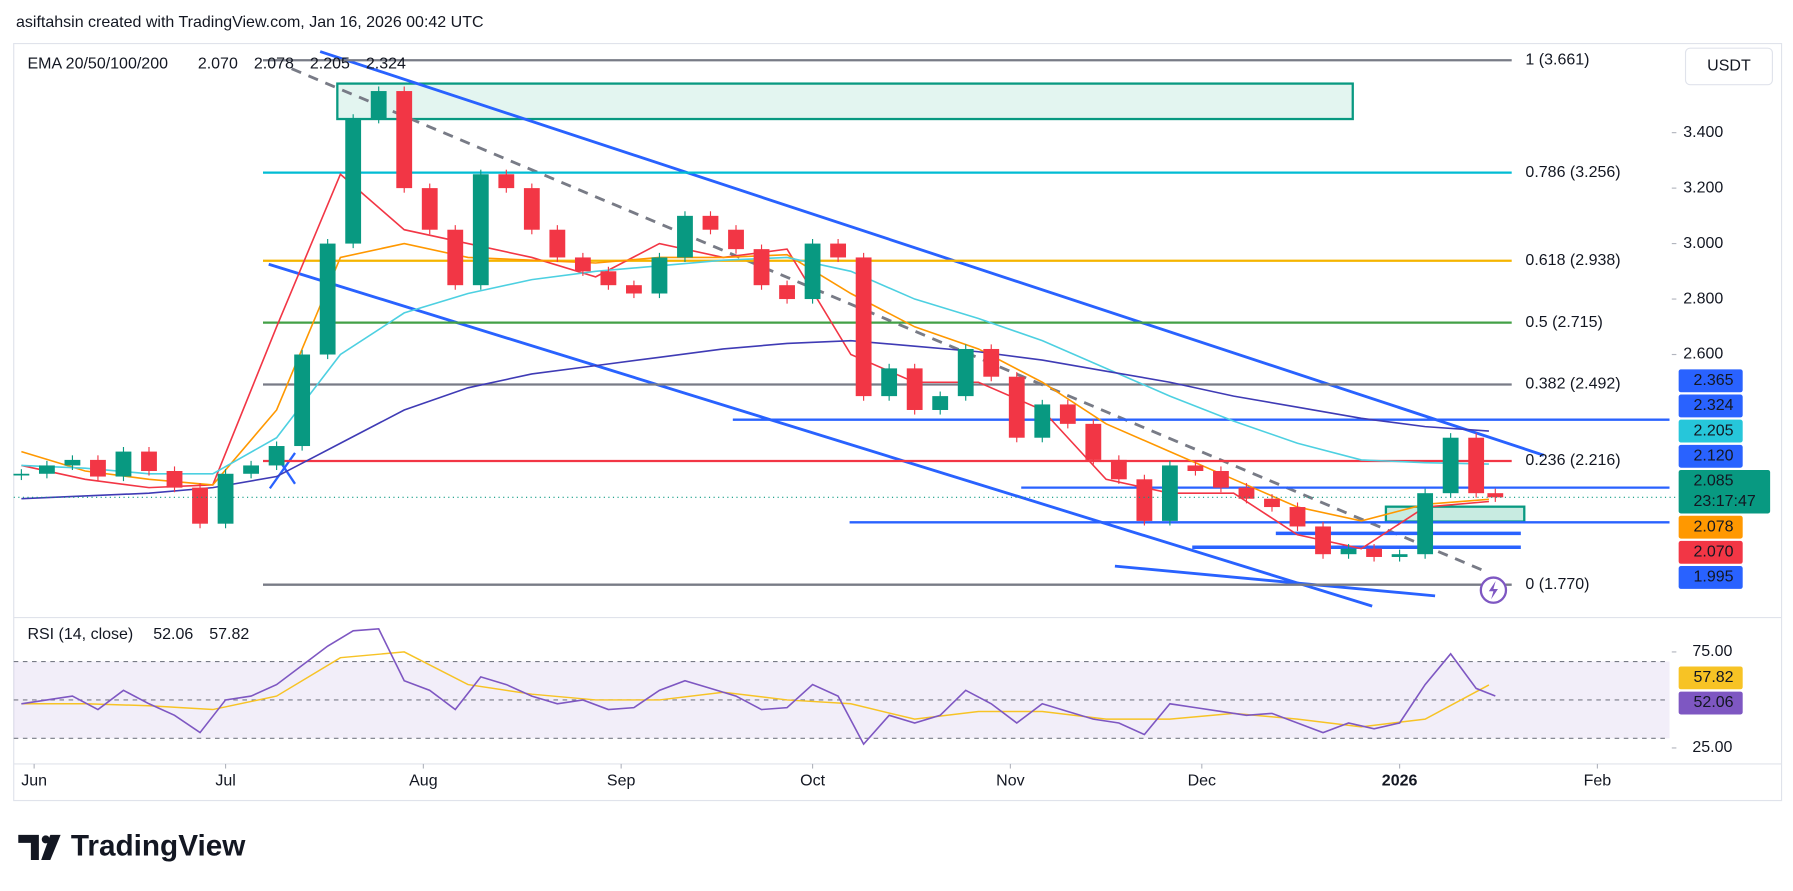  What do you see at coordinates (845, 101) in the screenshot?
I see `supply-zone` at bounding box center [845, 101].